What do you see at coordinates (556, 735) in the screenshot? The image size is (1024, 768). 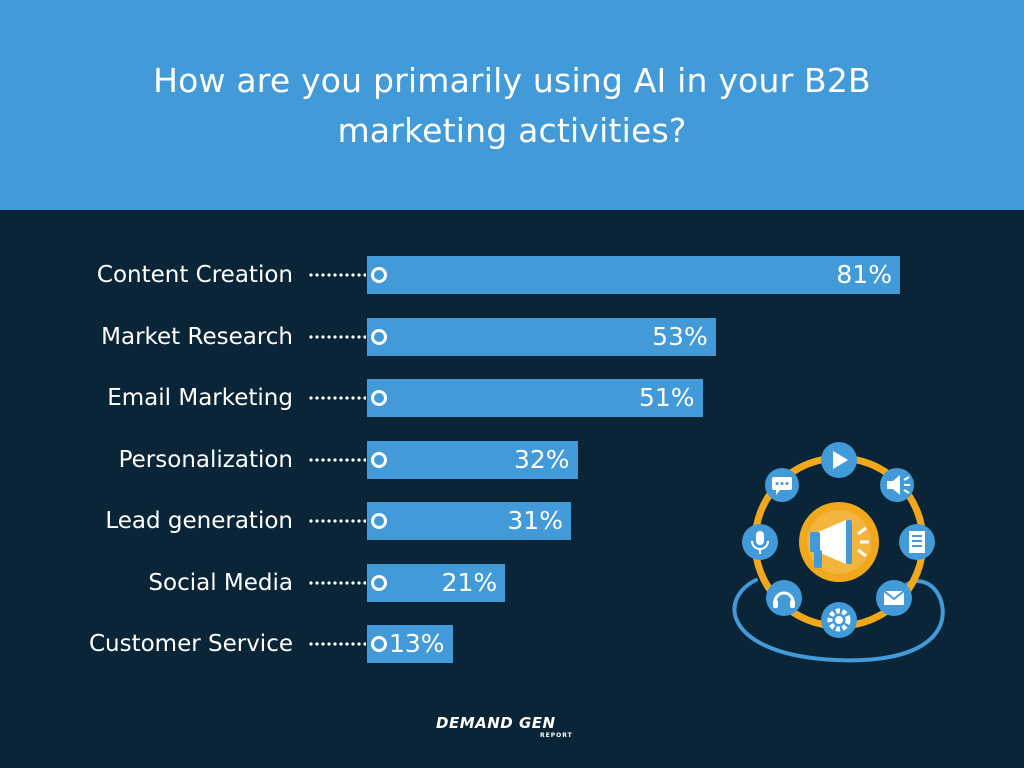 I see `logo-sub-text: REPORT` at bounding box center [556, 735].